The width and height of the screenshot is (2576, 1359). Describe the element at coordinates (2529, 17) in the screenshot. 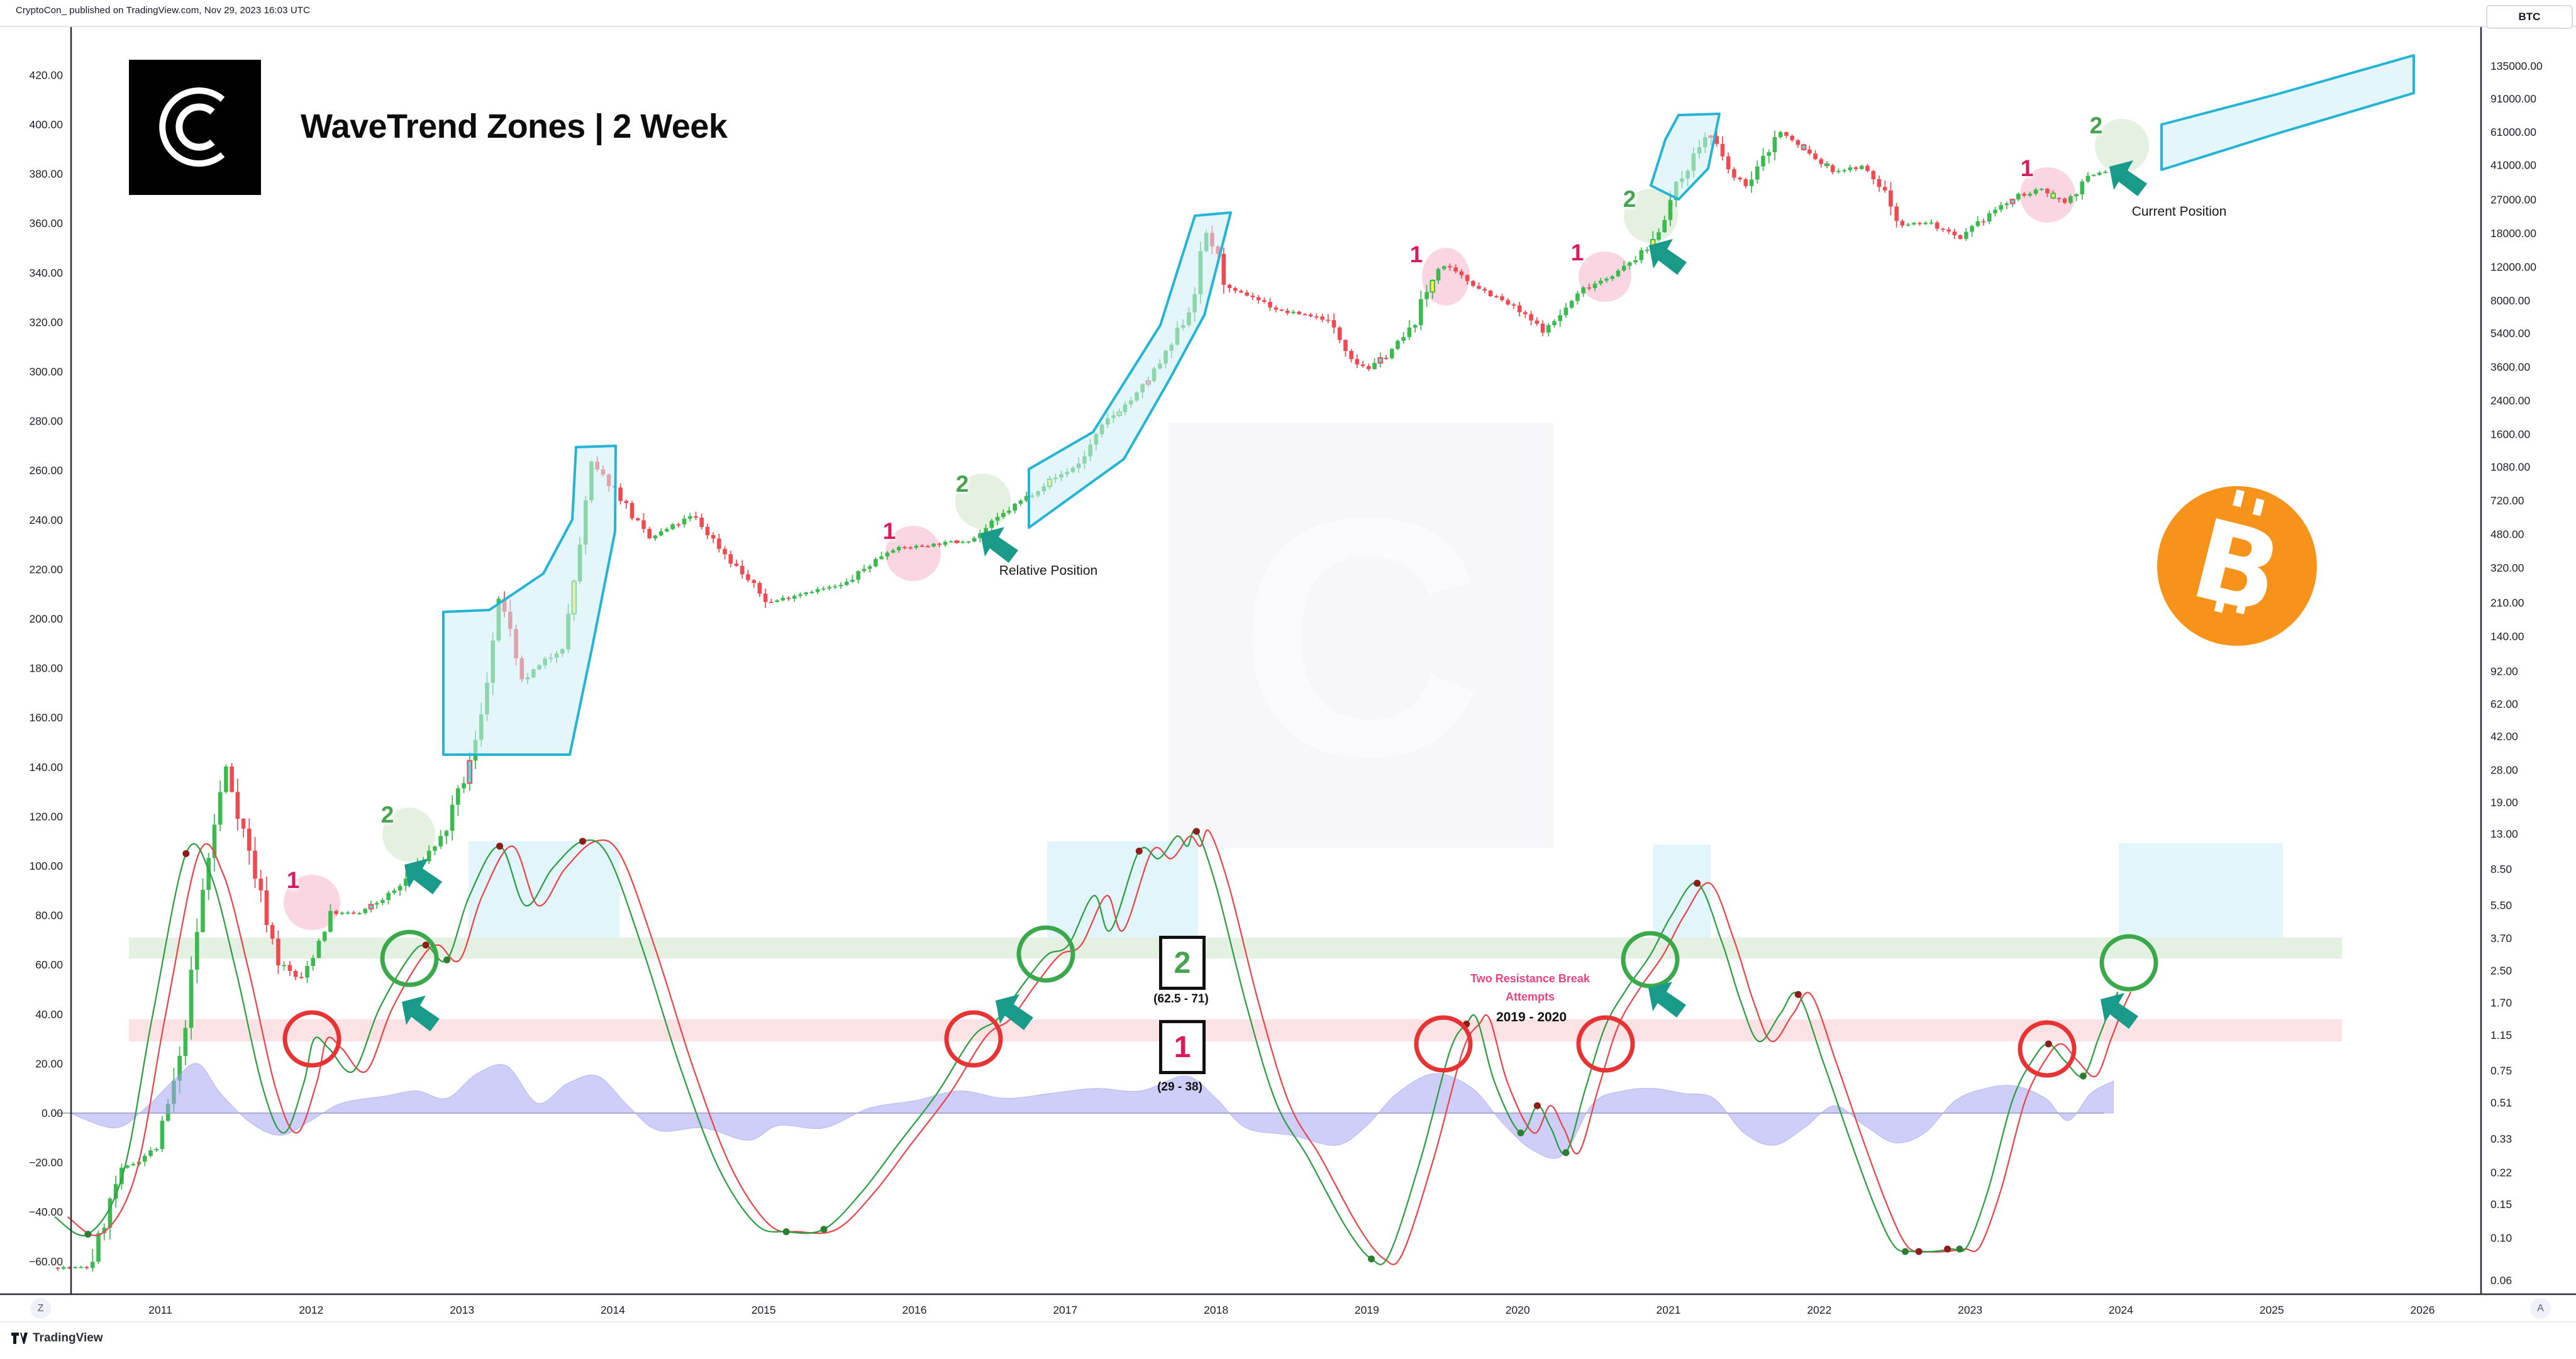

I see `symbol-badge: BTC` at that location.